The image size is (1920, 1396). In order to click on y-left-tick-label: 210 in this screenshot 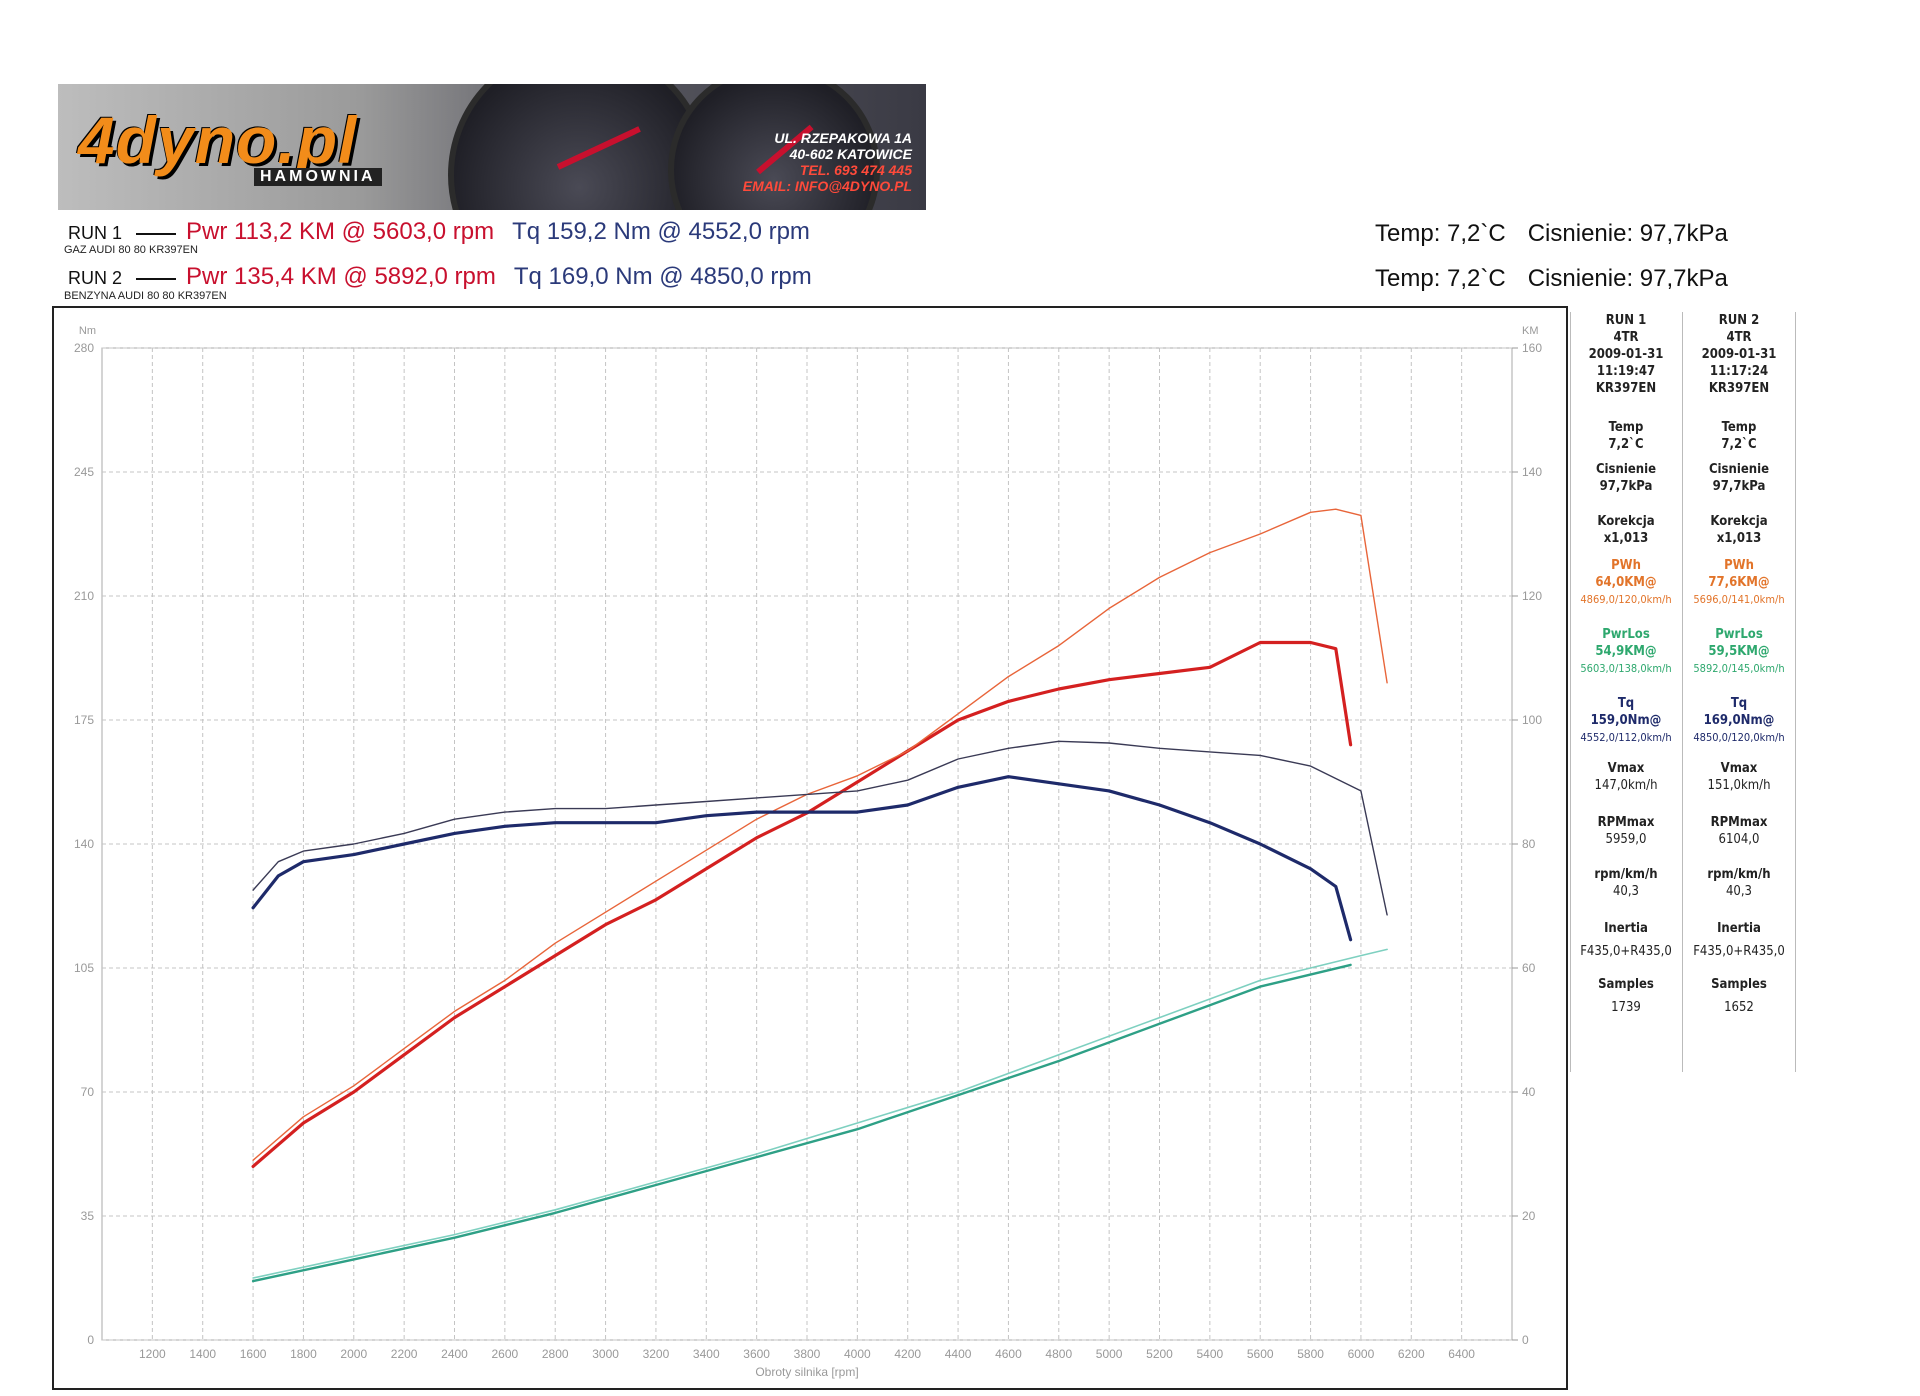, I will do `click(84, 596)`.